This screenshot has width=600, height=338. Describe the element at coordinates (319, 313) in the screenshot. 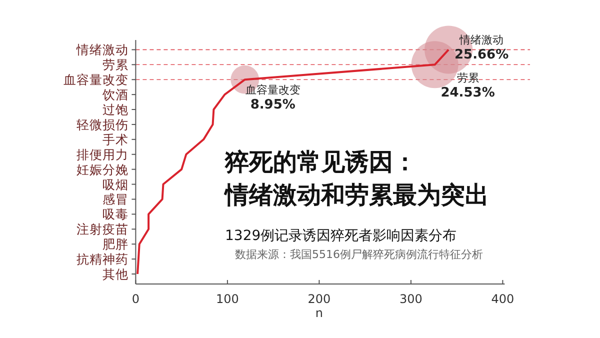

I see `x-axis-title: n` at that location.